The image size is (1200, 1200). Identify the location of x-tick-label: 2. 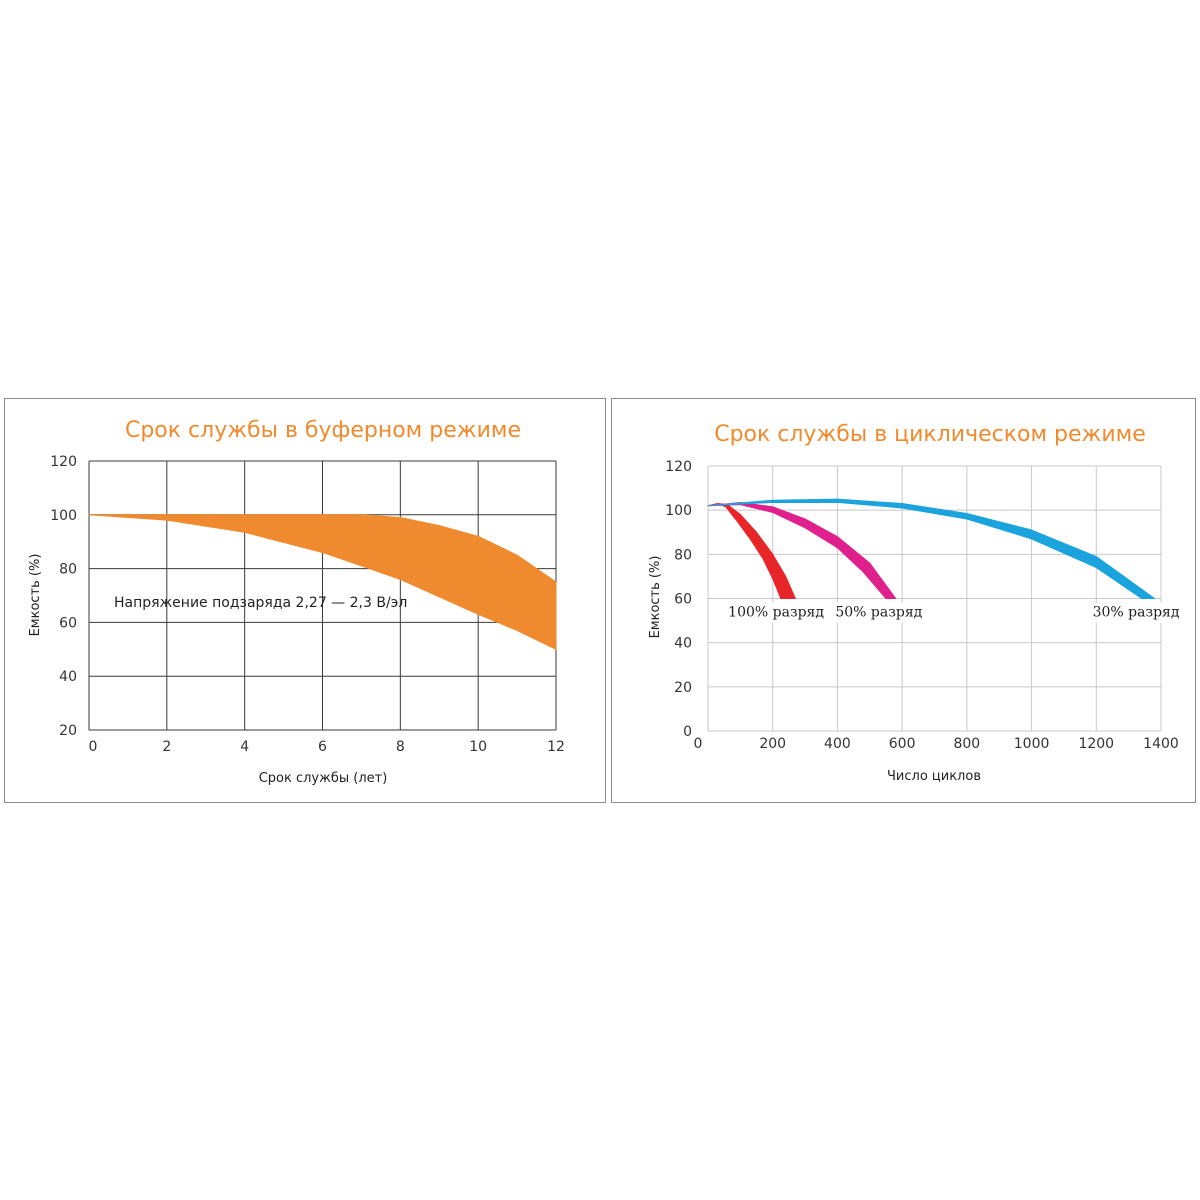
(166, 747).